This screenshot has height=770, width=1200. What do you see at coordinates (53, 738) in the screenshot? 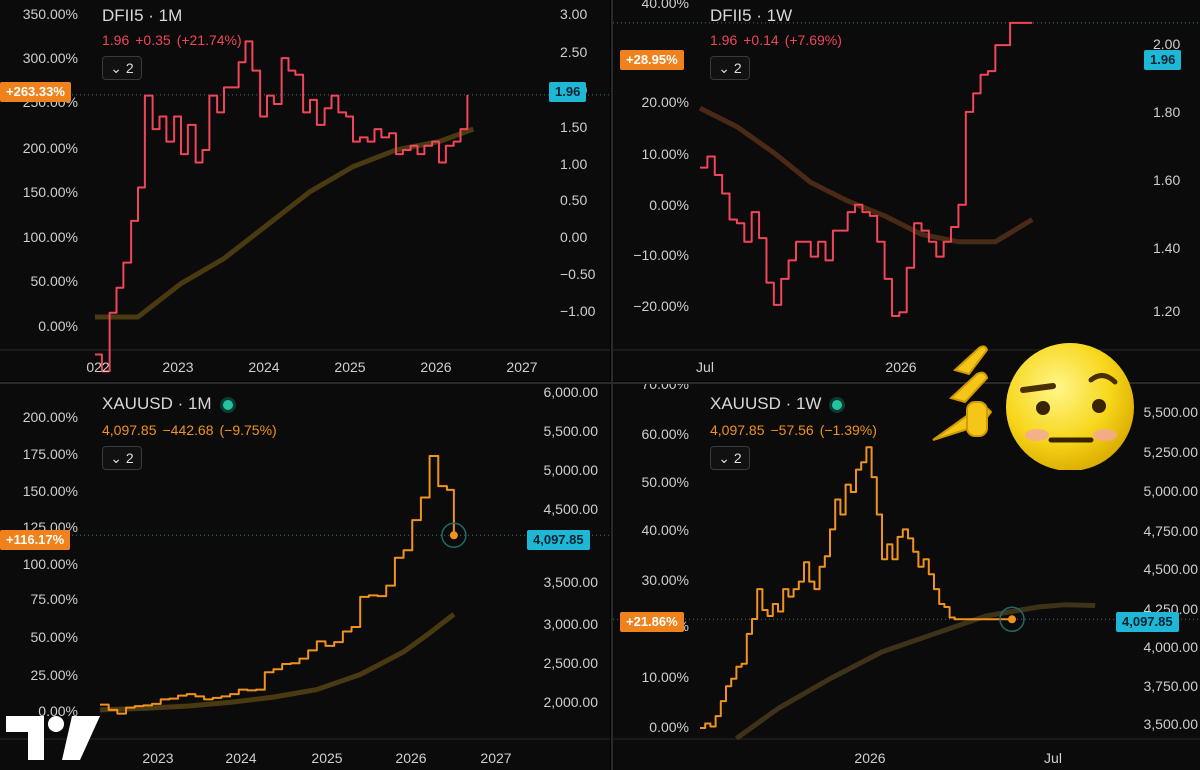
I see `tradingview-logo-icon` at bounding box center [53, 738].